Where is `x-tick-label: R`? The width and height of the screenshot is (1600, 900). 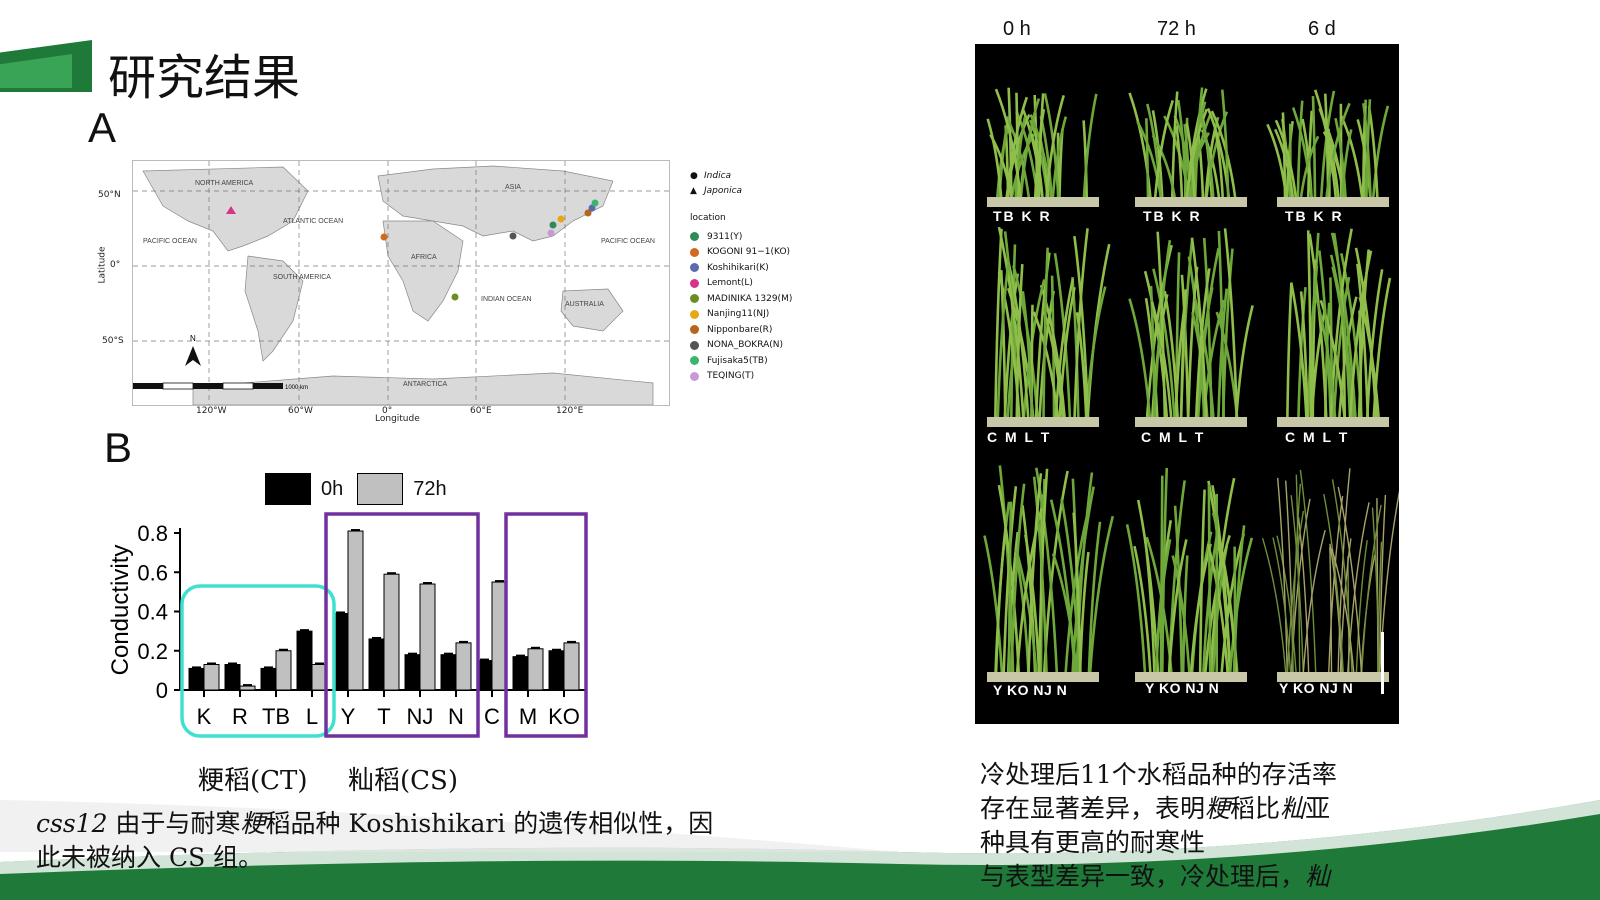 x-tick-label: R is located at coordinates (240, 716).